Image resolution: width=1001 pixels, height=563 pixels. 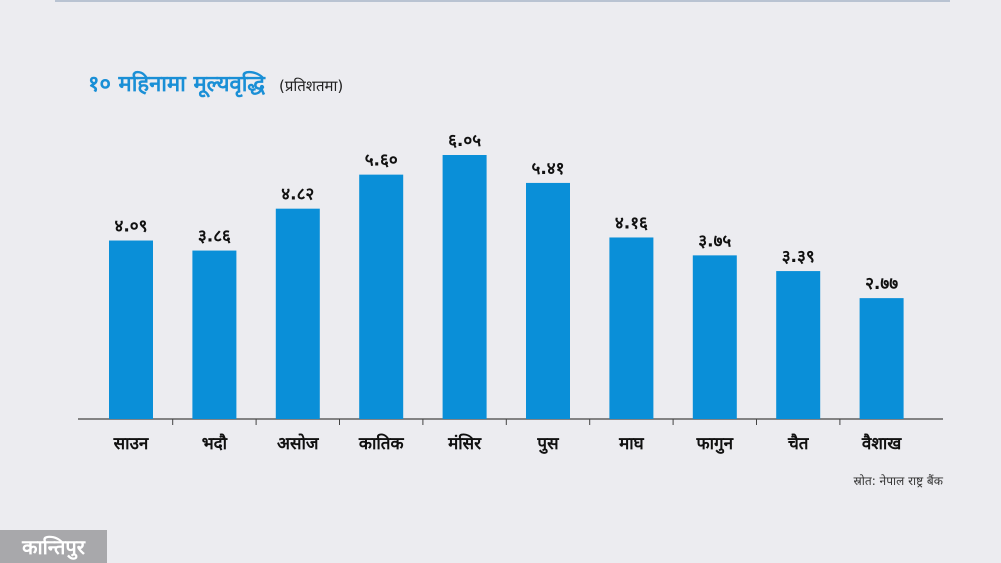 I want to click on category-label: फागुन, so click(x=715, y=444).